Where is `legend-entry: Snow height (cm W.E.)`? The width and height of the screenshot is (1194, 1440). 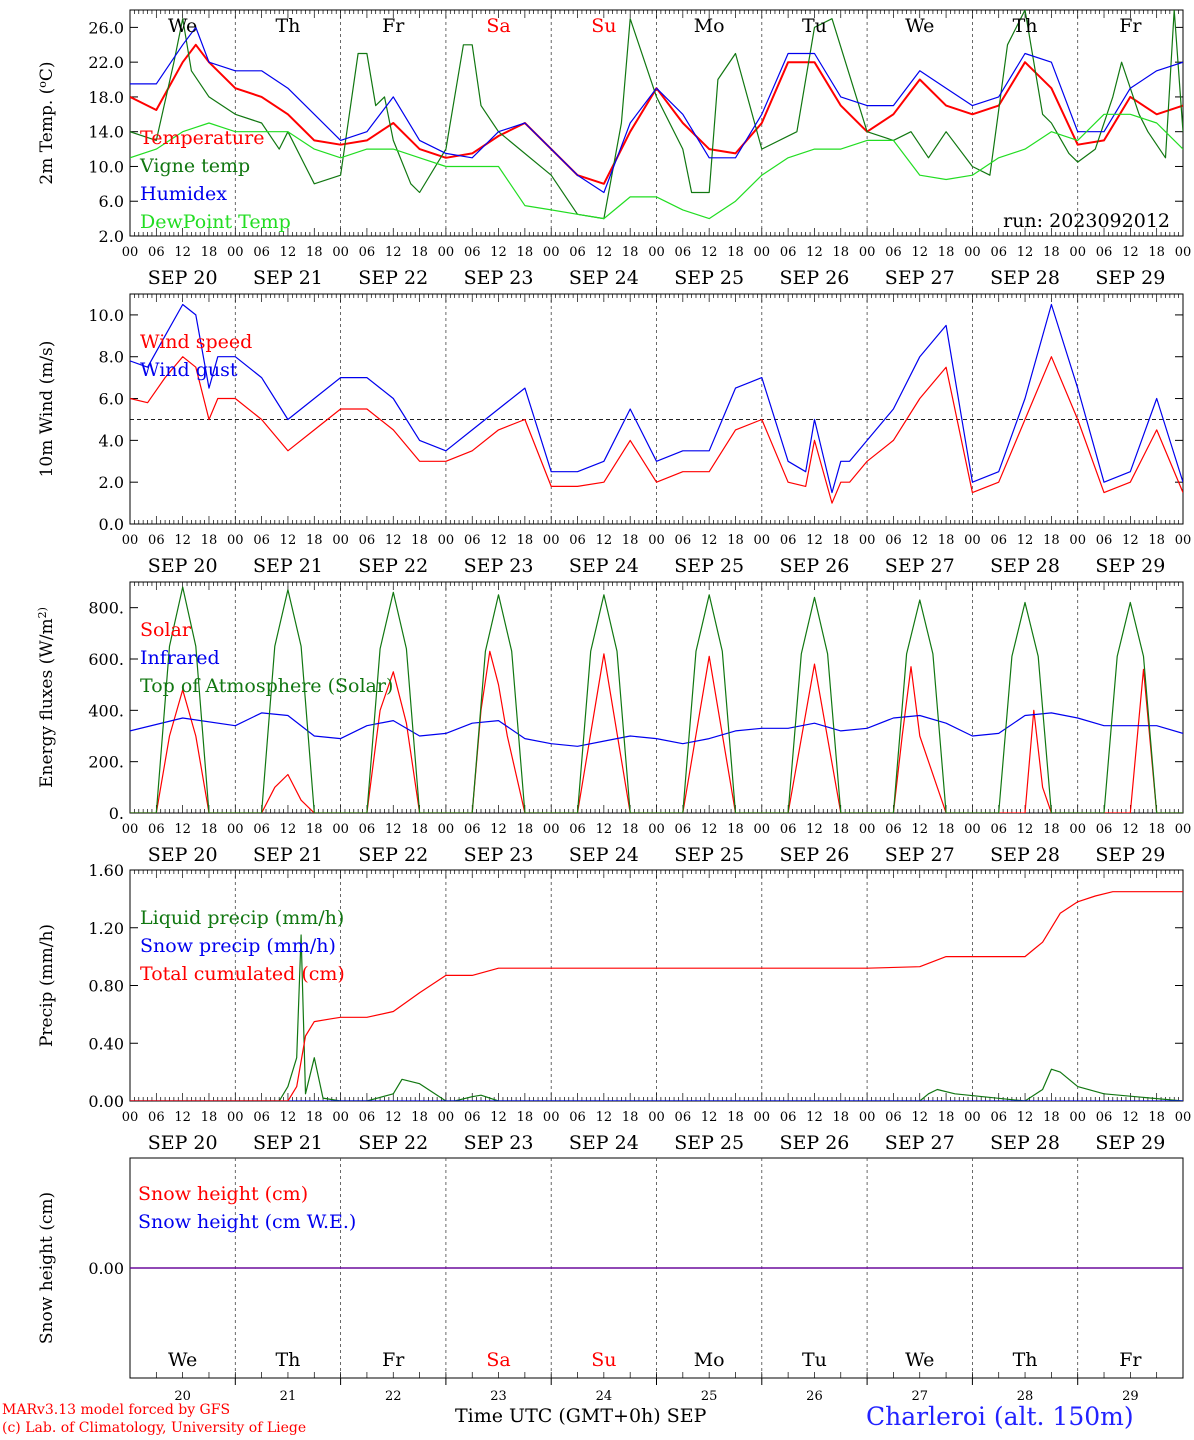 legend-entry: Snow height (cm W.E.) is located at coordinates (247, 1222).